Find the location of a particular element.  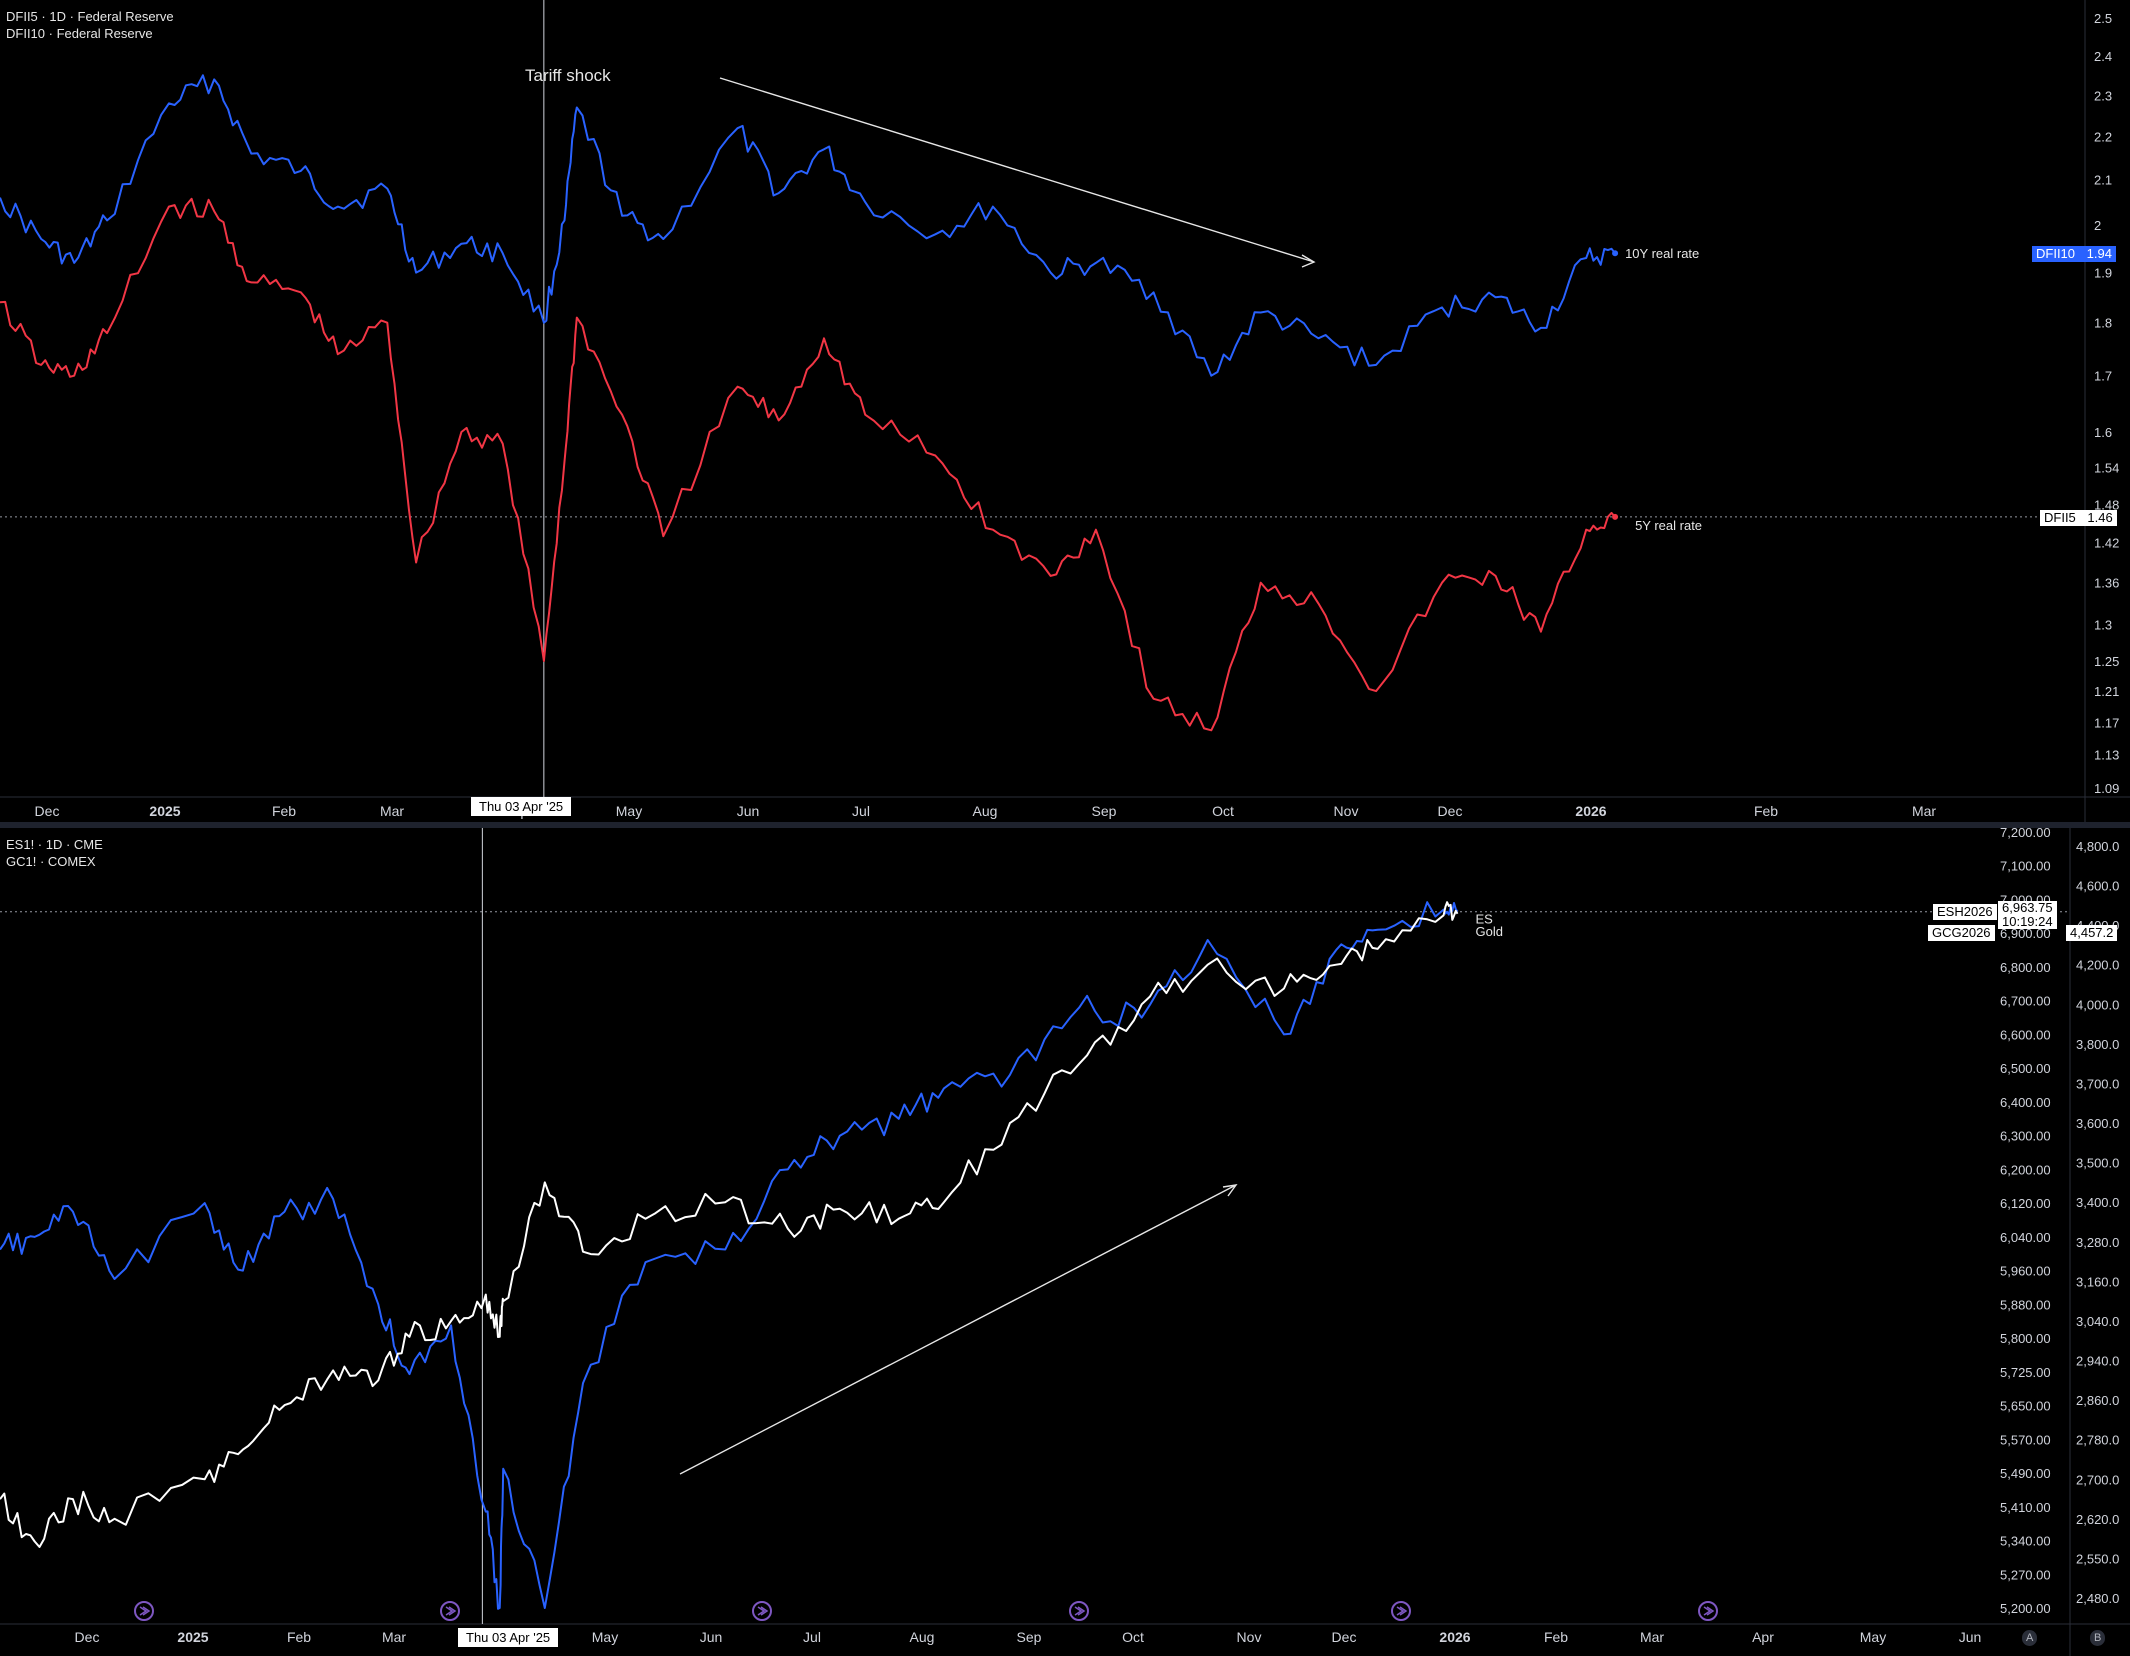

bottom-x-tick-18: Jun is located at coordinates (1970, 1637).